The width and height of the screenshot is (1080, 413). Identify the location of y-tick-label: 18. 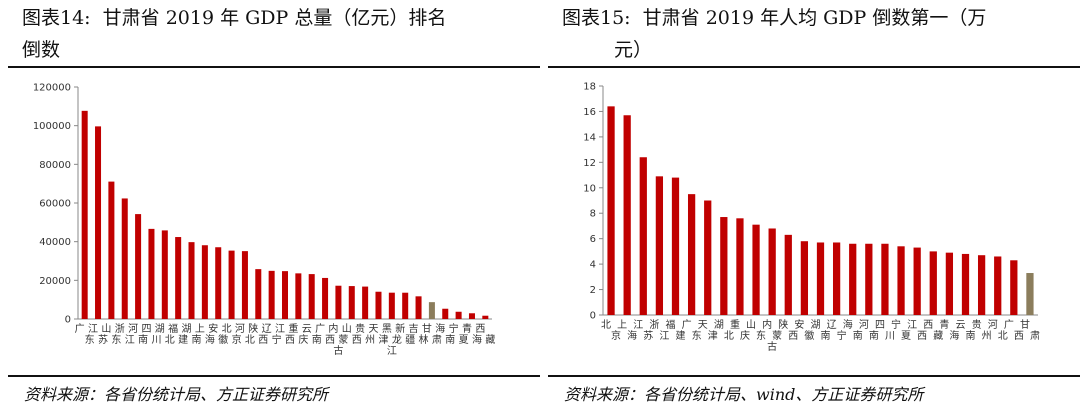
(589, 87).